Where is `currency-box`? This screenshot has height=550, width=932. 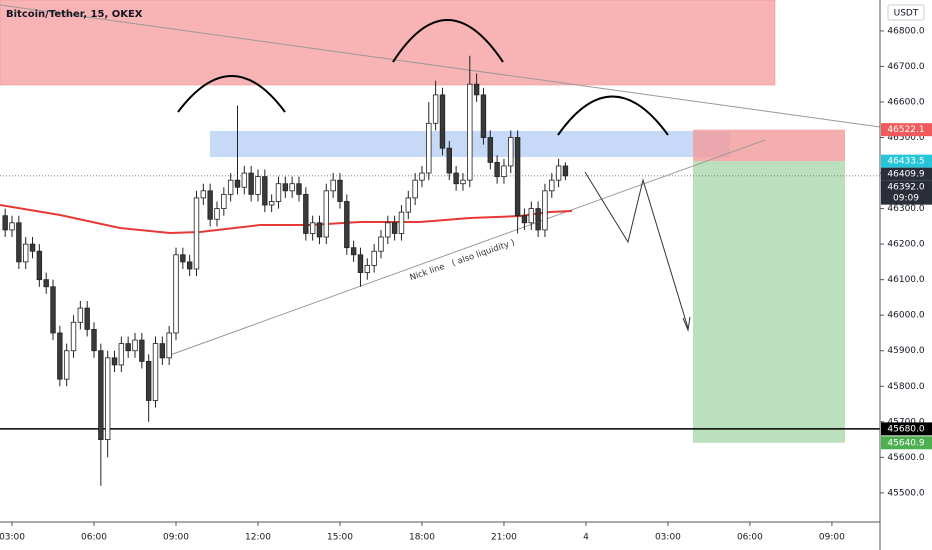 currency-box is located at coordinates (906, 12).